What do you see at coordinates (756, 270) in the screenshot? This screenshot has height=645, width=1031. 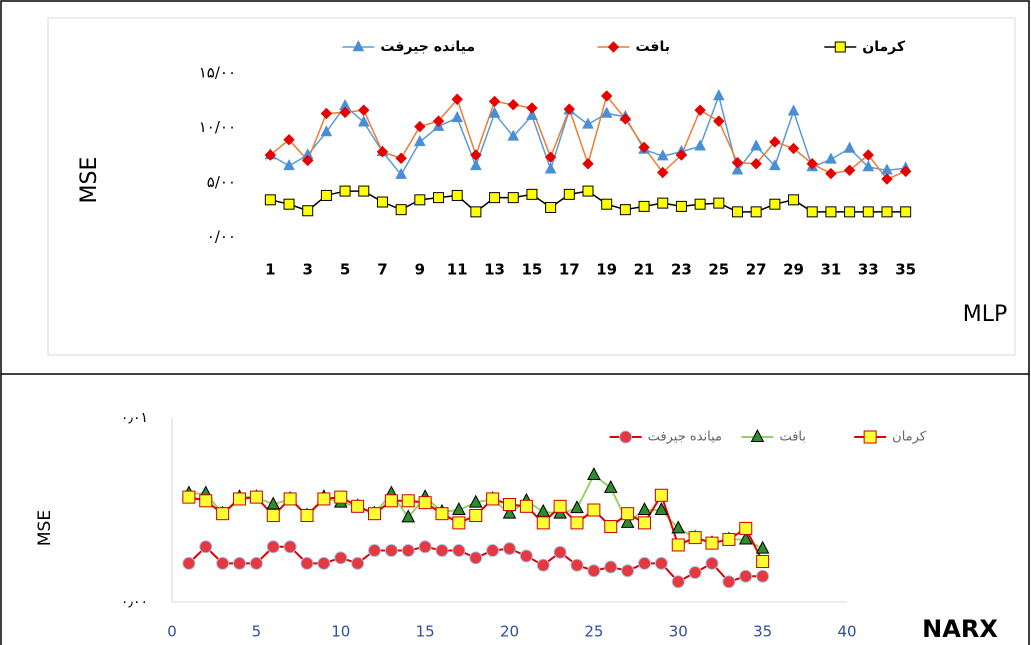 I see `x-tick-label: 27` at bounding box center [756, 270].